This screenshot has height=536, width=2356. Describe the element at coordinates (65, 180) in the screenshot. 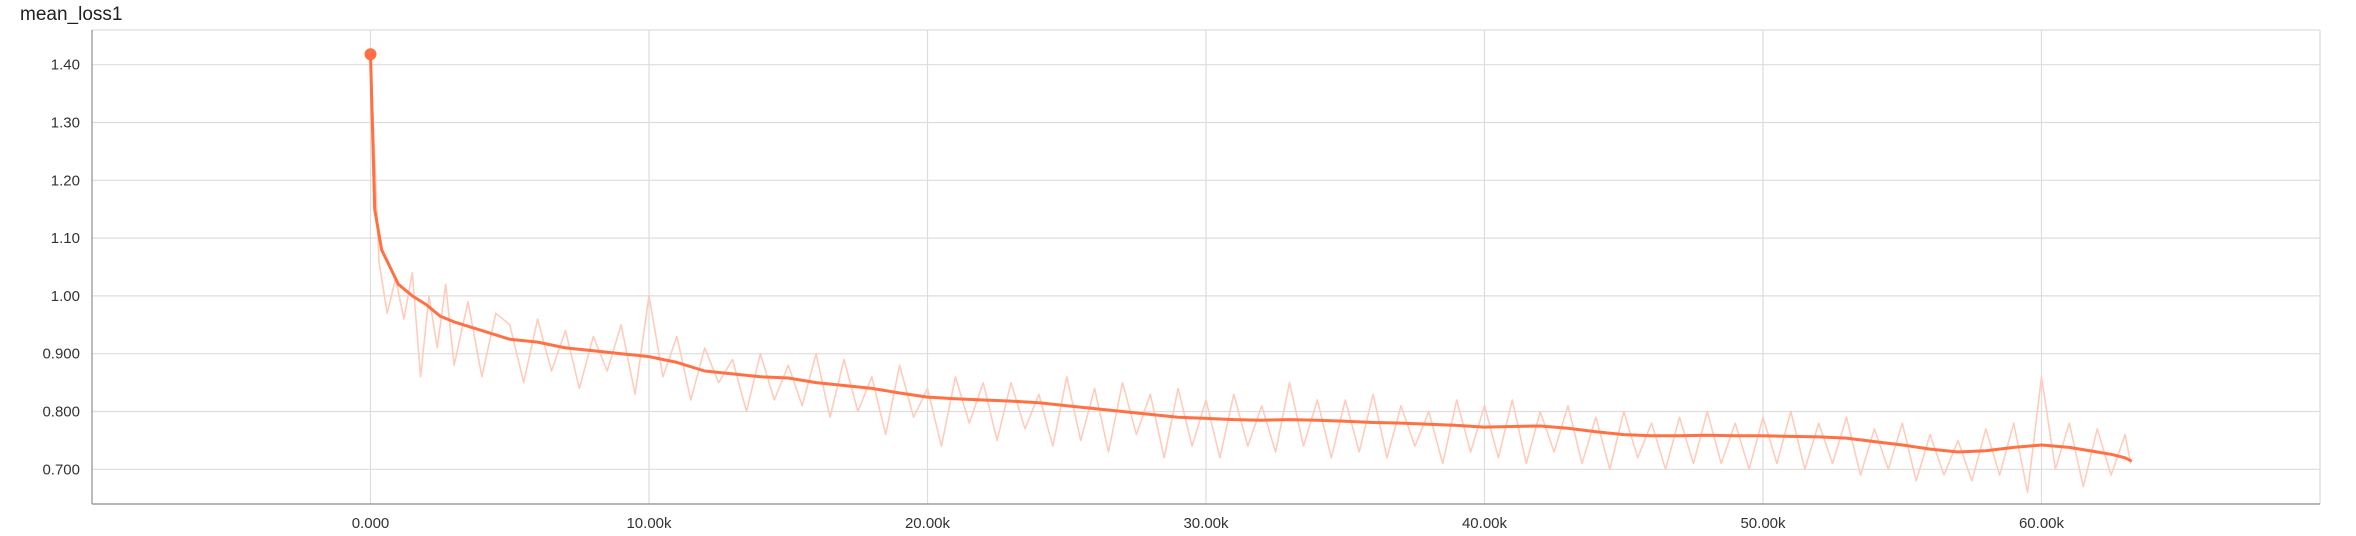

I see `y-tick-label: 1.20` at that location.